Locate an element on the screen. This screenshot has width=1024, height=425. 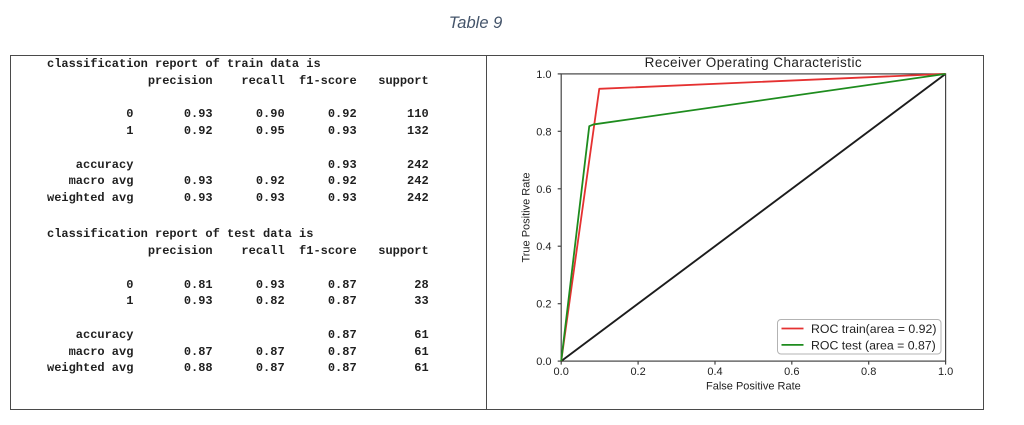
svg-text: False Positive Rate is located at coordinates (753, 386).